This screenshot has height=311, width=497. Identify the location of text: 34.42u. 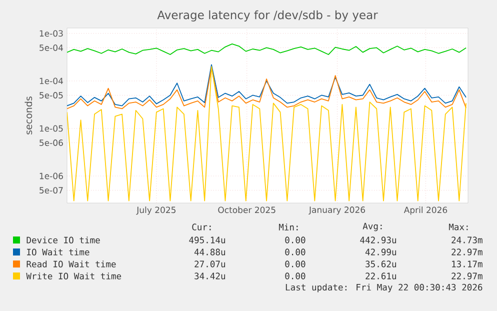
(210, 276).